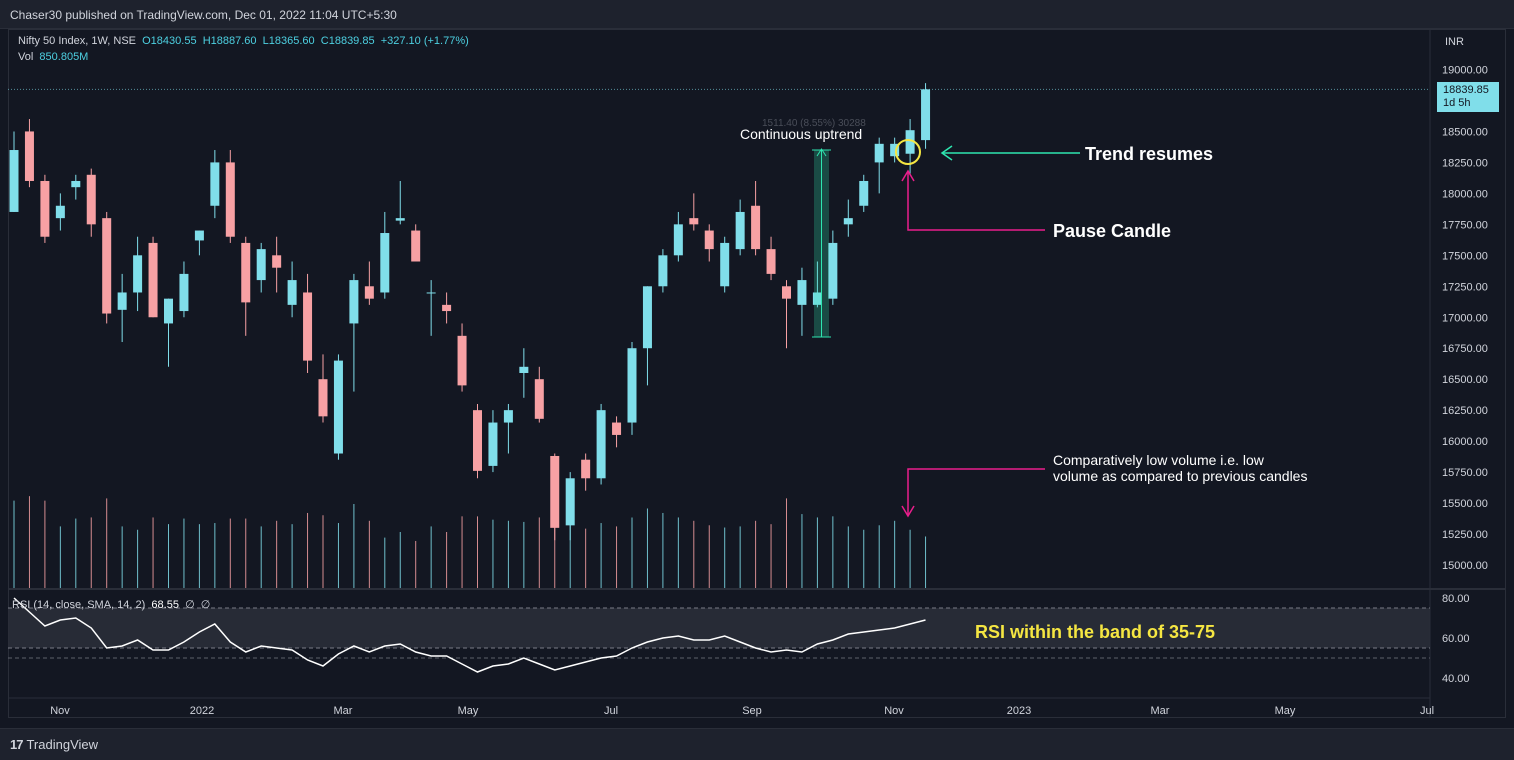 This screenshot has width=1514, height=760. Describe the element at coordinates (1454, 42) in the screenshot. I see `currency-label: INR` at that location.